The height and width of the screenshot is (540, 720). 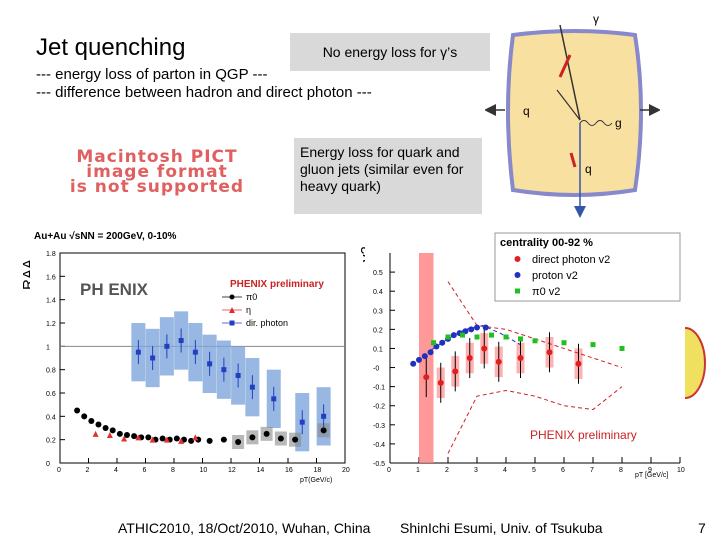 I want to click on v2-ytick-label: -0.3, so click(x=379, y=426).